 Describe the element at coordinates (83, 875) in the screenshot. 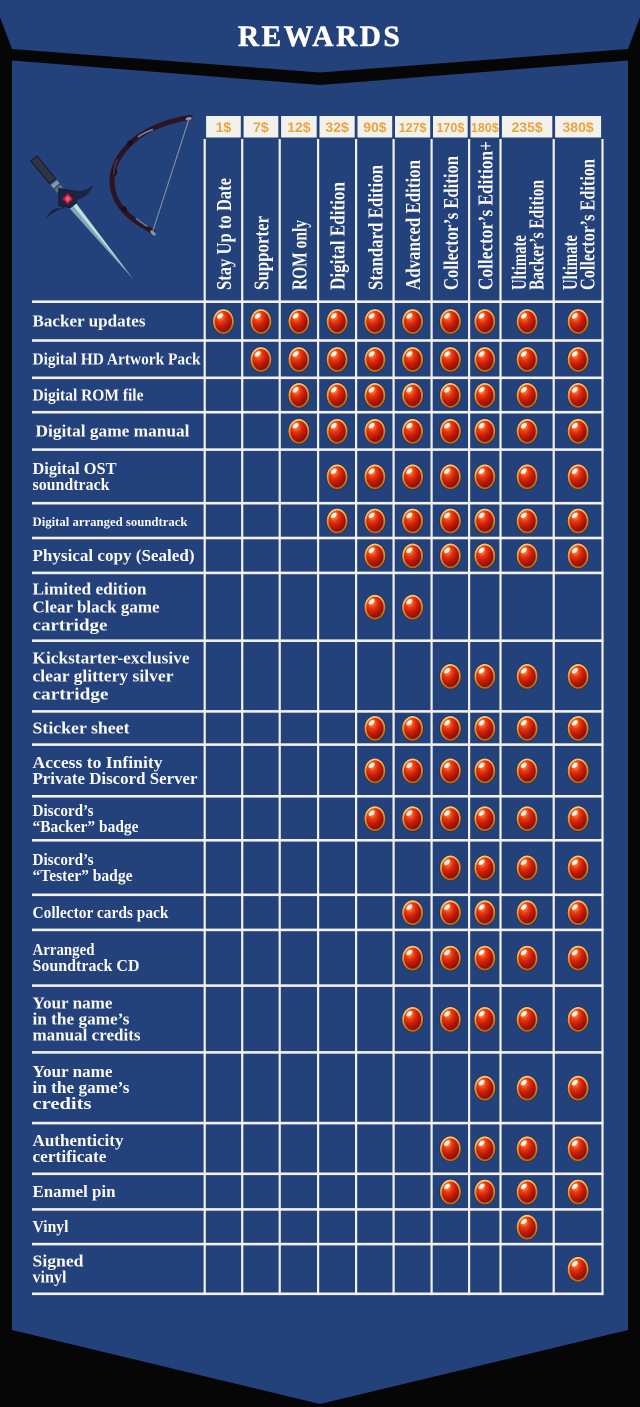

I see `svg-text: “Tester” badge` at that location.